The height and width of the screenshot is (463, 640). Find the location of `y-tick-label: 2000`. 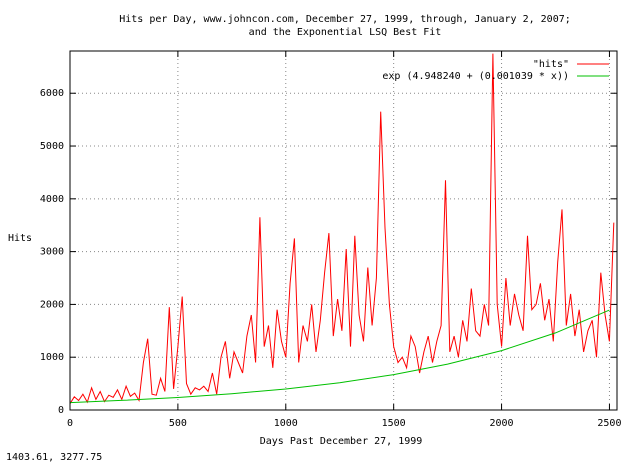

y-tick-label: 2000 is located at coordinates (52, 304).